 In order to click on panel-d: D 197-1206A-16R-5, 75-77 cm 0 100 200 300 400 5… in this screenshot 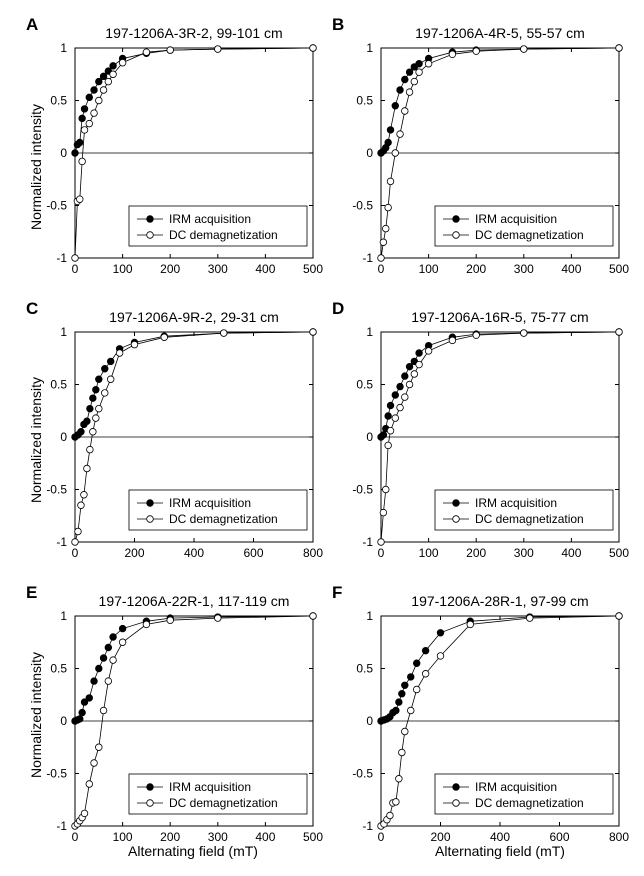, I will do `click(480, 429)`.